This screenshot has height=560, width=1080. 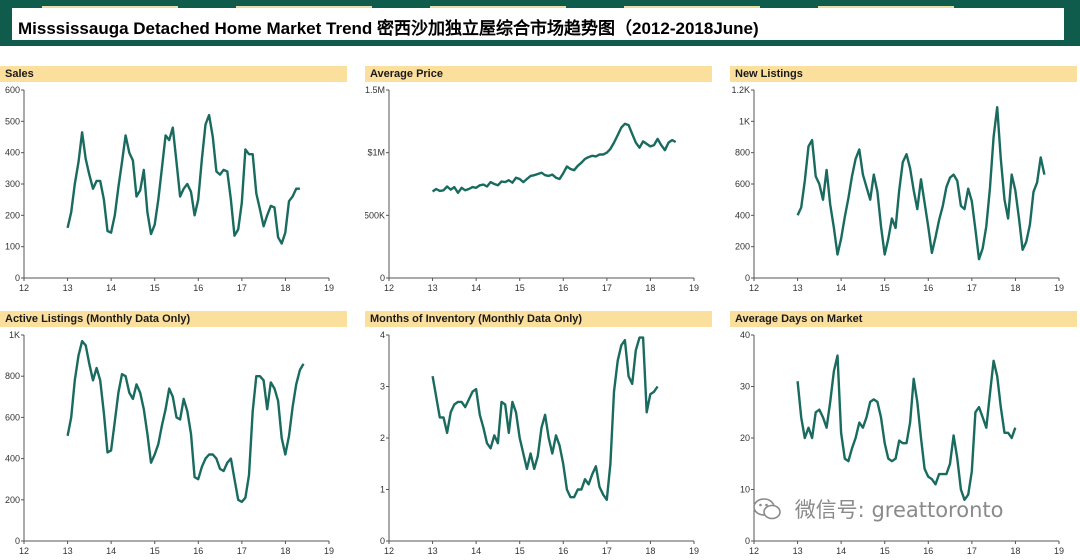 What do you see at coordinates (903, 319) in the screenshot?
I see `panel-title: Average Days on Market` at bounding box center [903, 319].